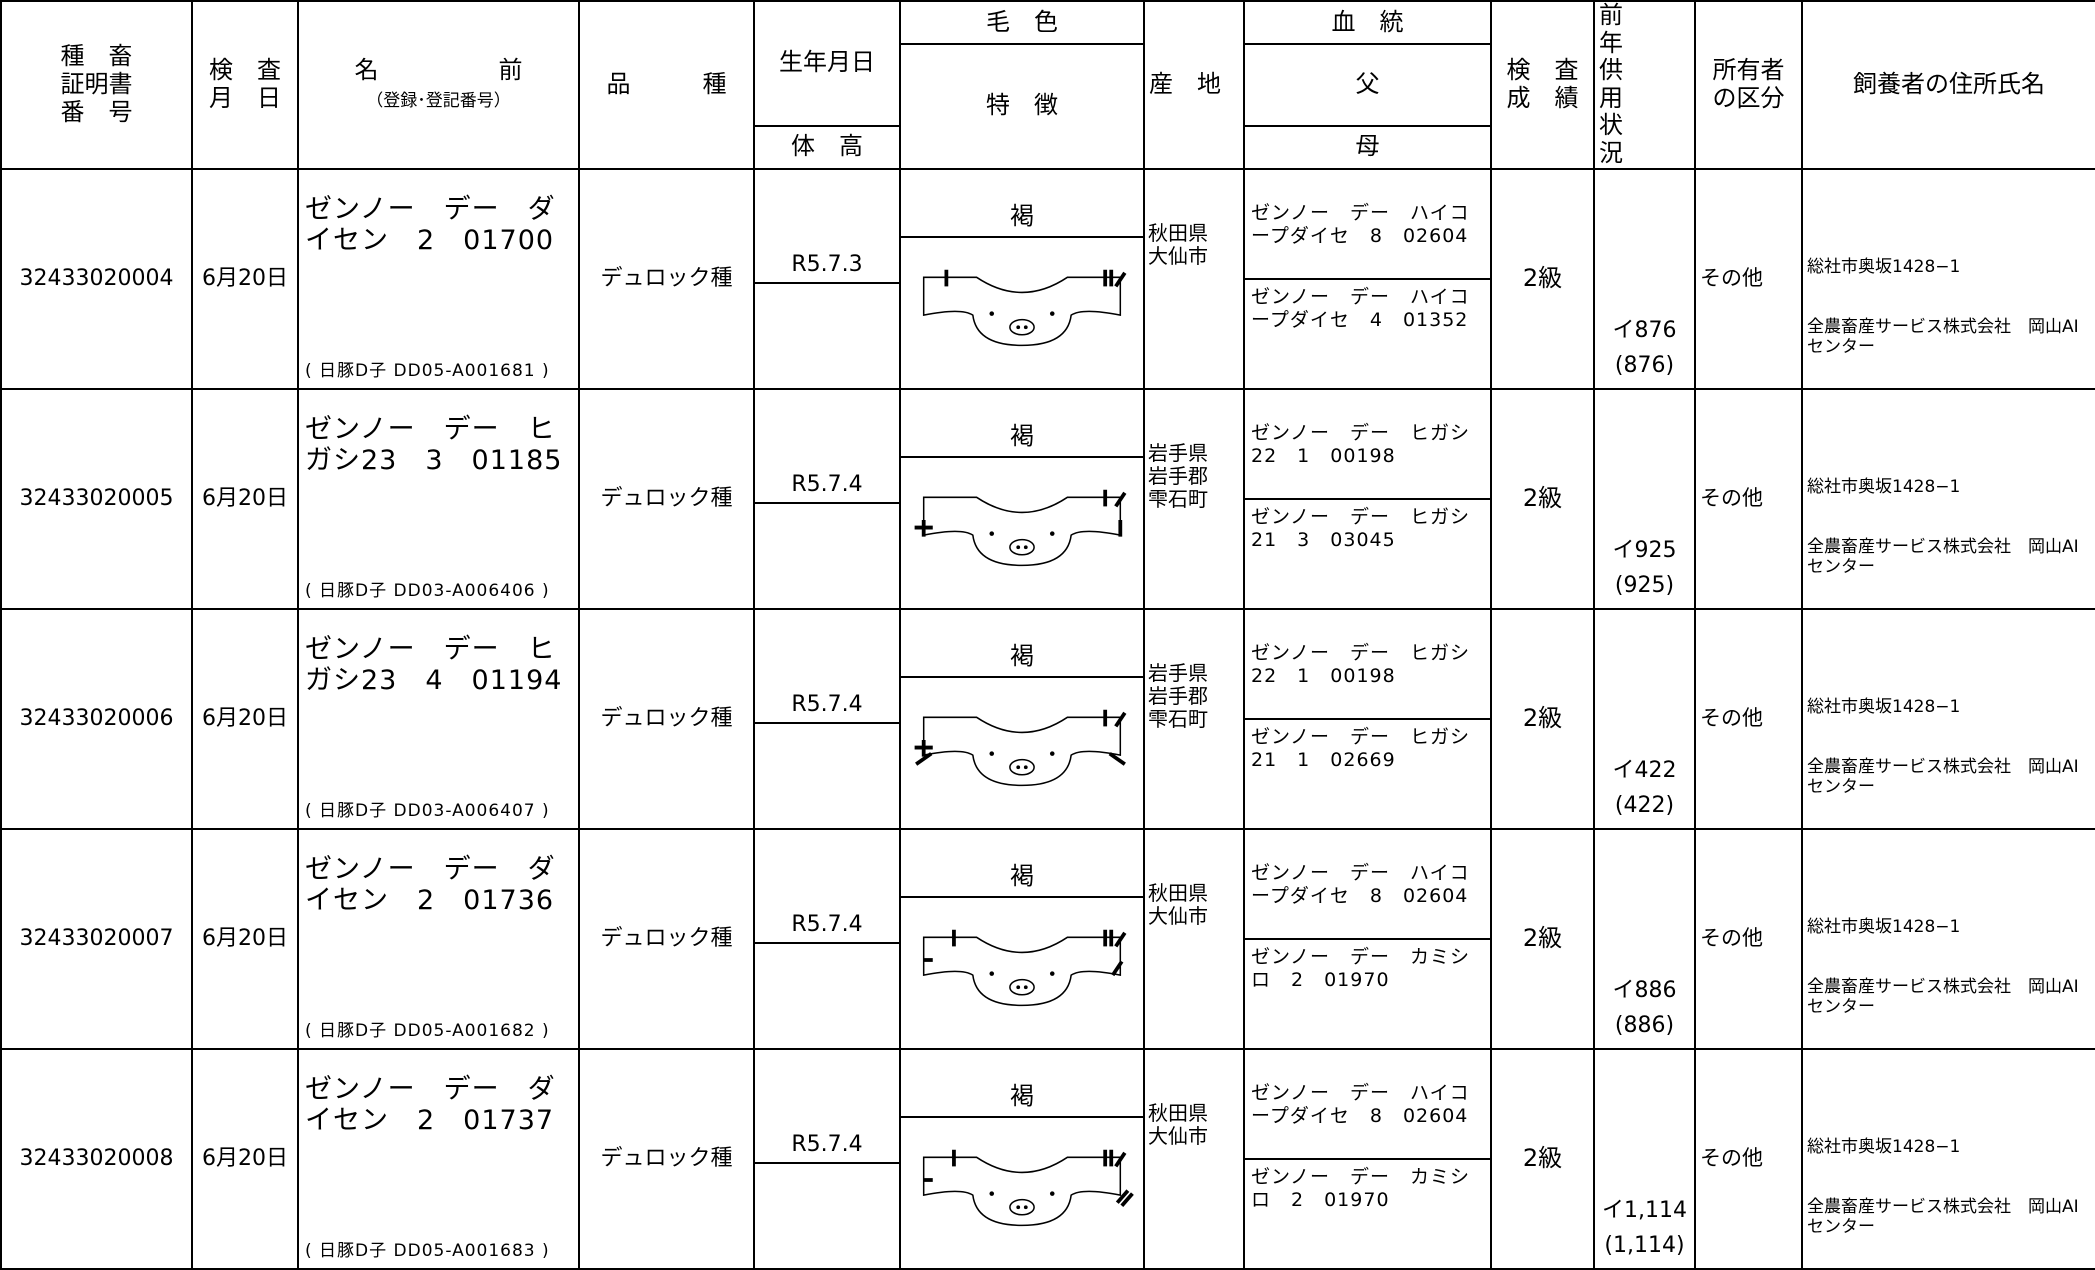  What do you see at coordinates (1367, 147) in the screenshot?
I see `header-cell: 母` at bounding box center [1367, 147].